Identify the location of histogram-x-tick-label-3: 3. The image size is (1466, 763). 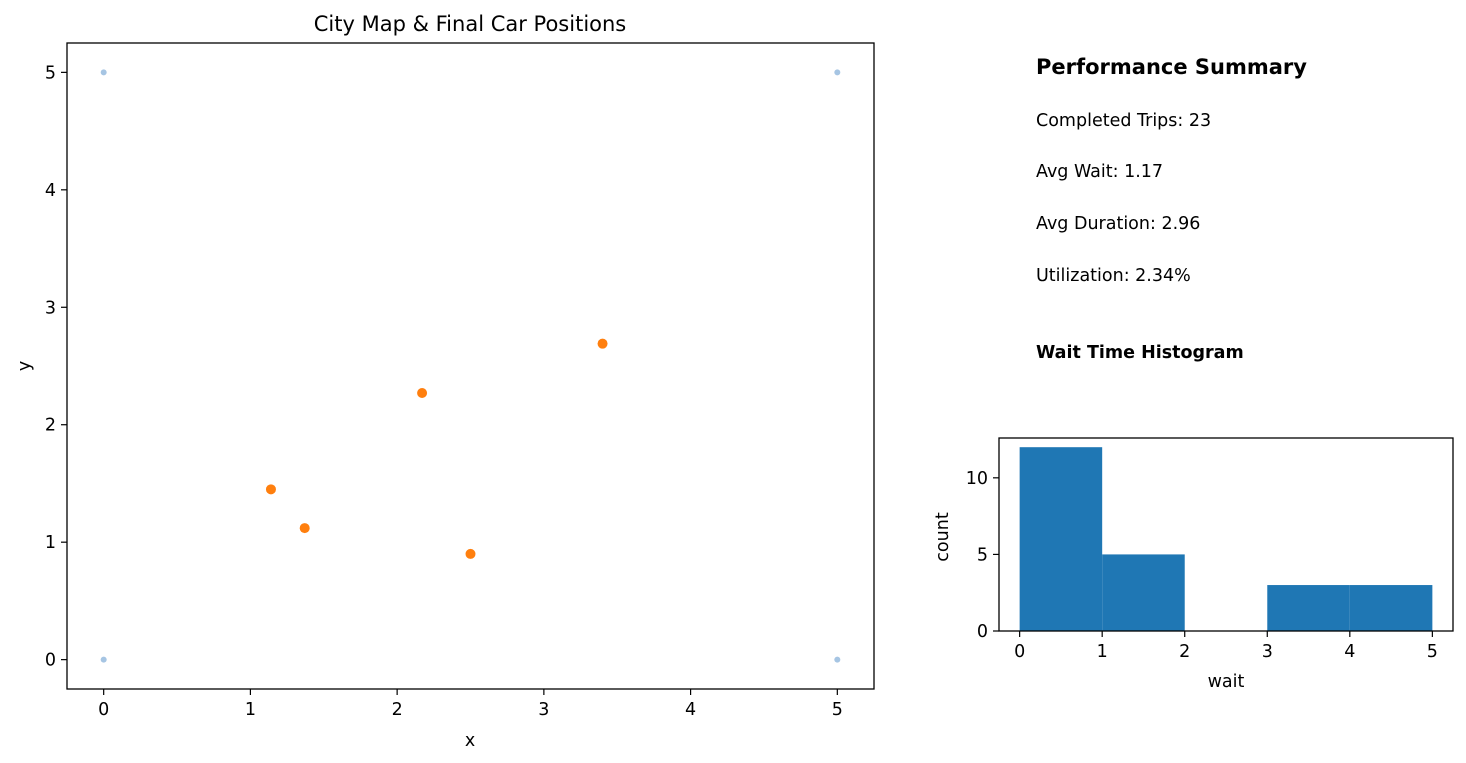
(1267, 652).